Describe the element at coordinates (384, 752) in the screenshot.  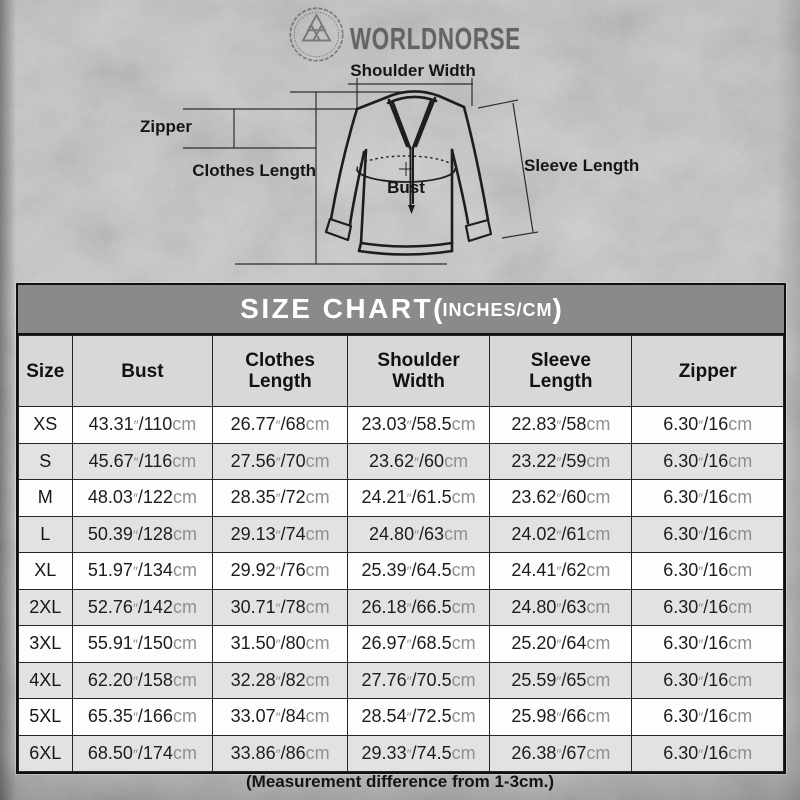
I see `measurement-value: 29.33` at that location.